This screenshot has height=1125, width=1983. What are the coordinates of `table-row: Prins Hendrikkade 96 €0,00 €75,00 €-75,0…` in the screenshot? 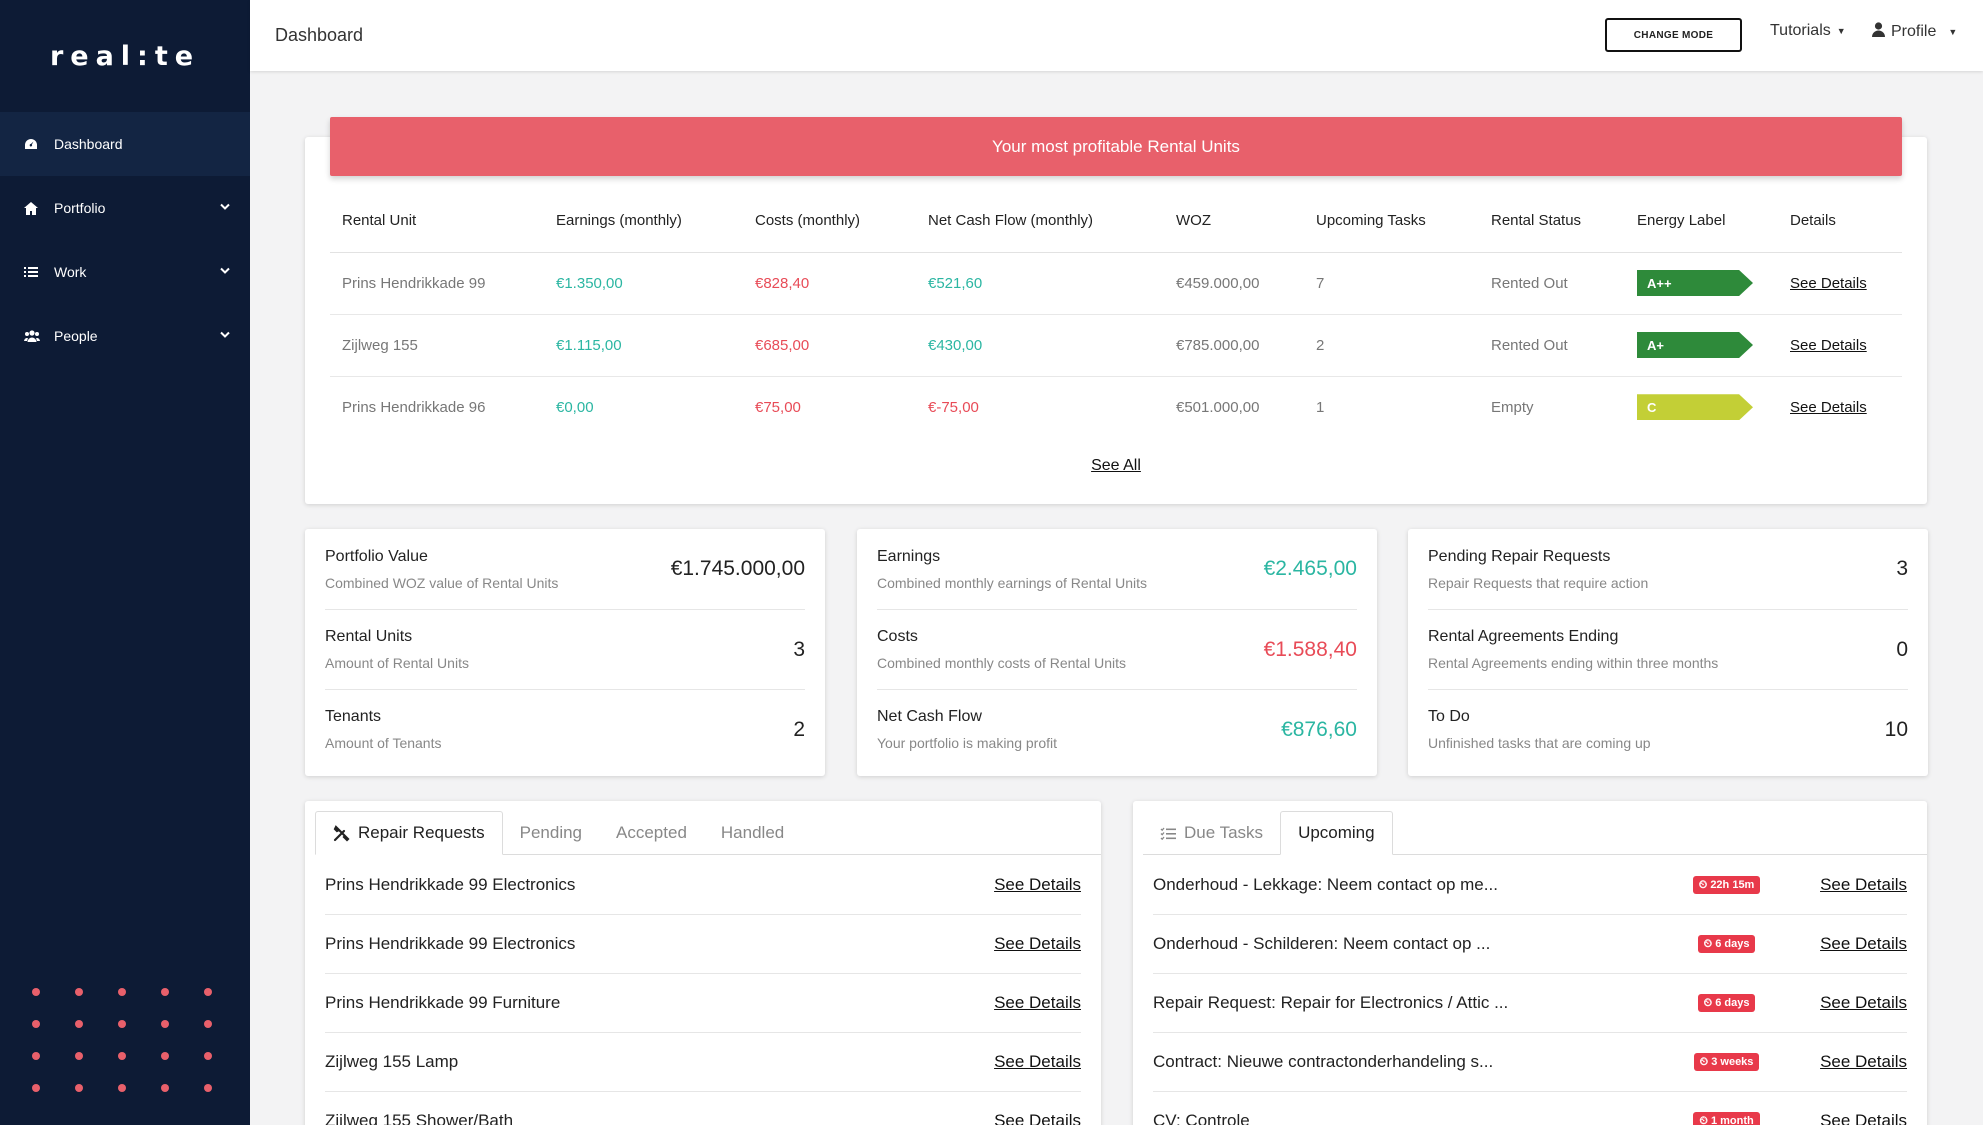 It's located at (1116, 407).